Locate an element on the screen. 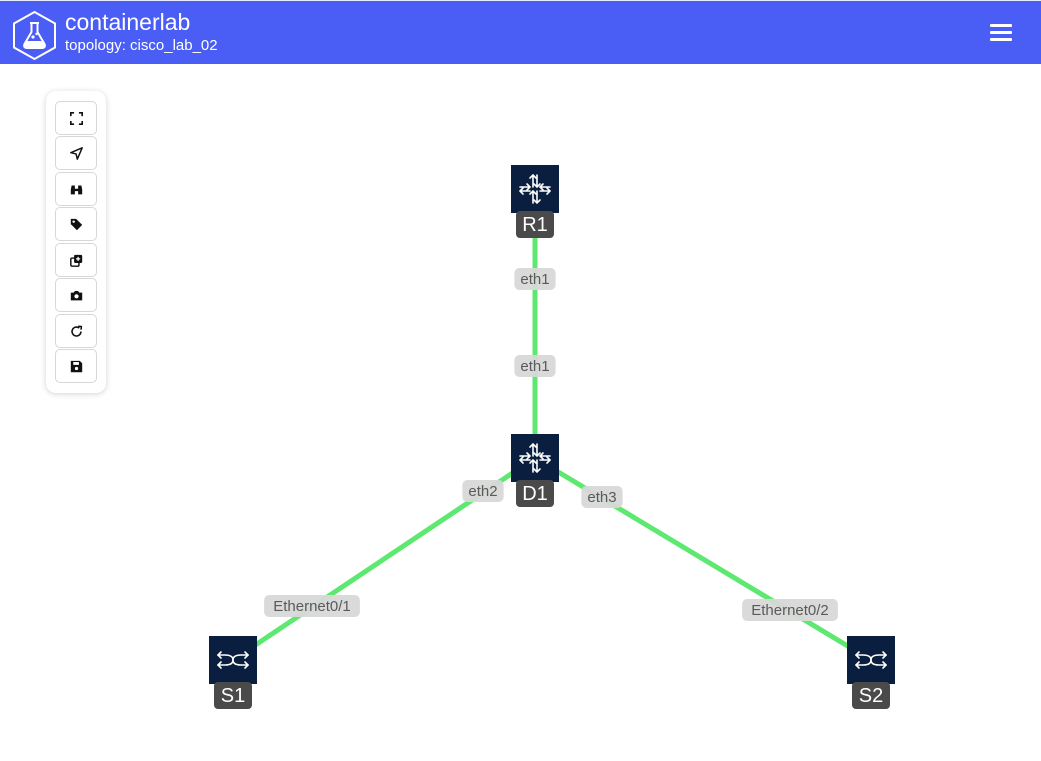 This screenshot has width=1041, height=761. toggle-labels-button is located at coordinates (76, 224).